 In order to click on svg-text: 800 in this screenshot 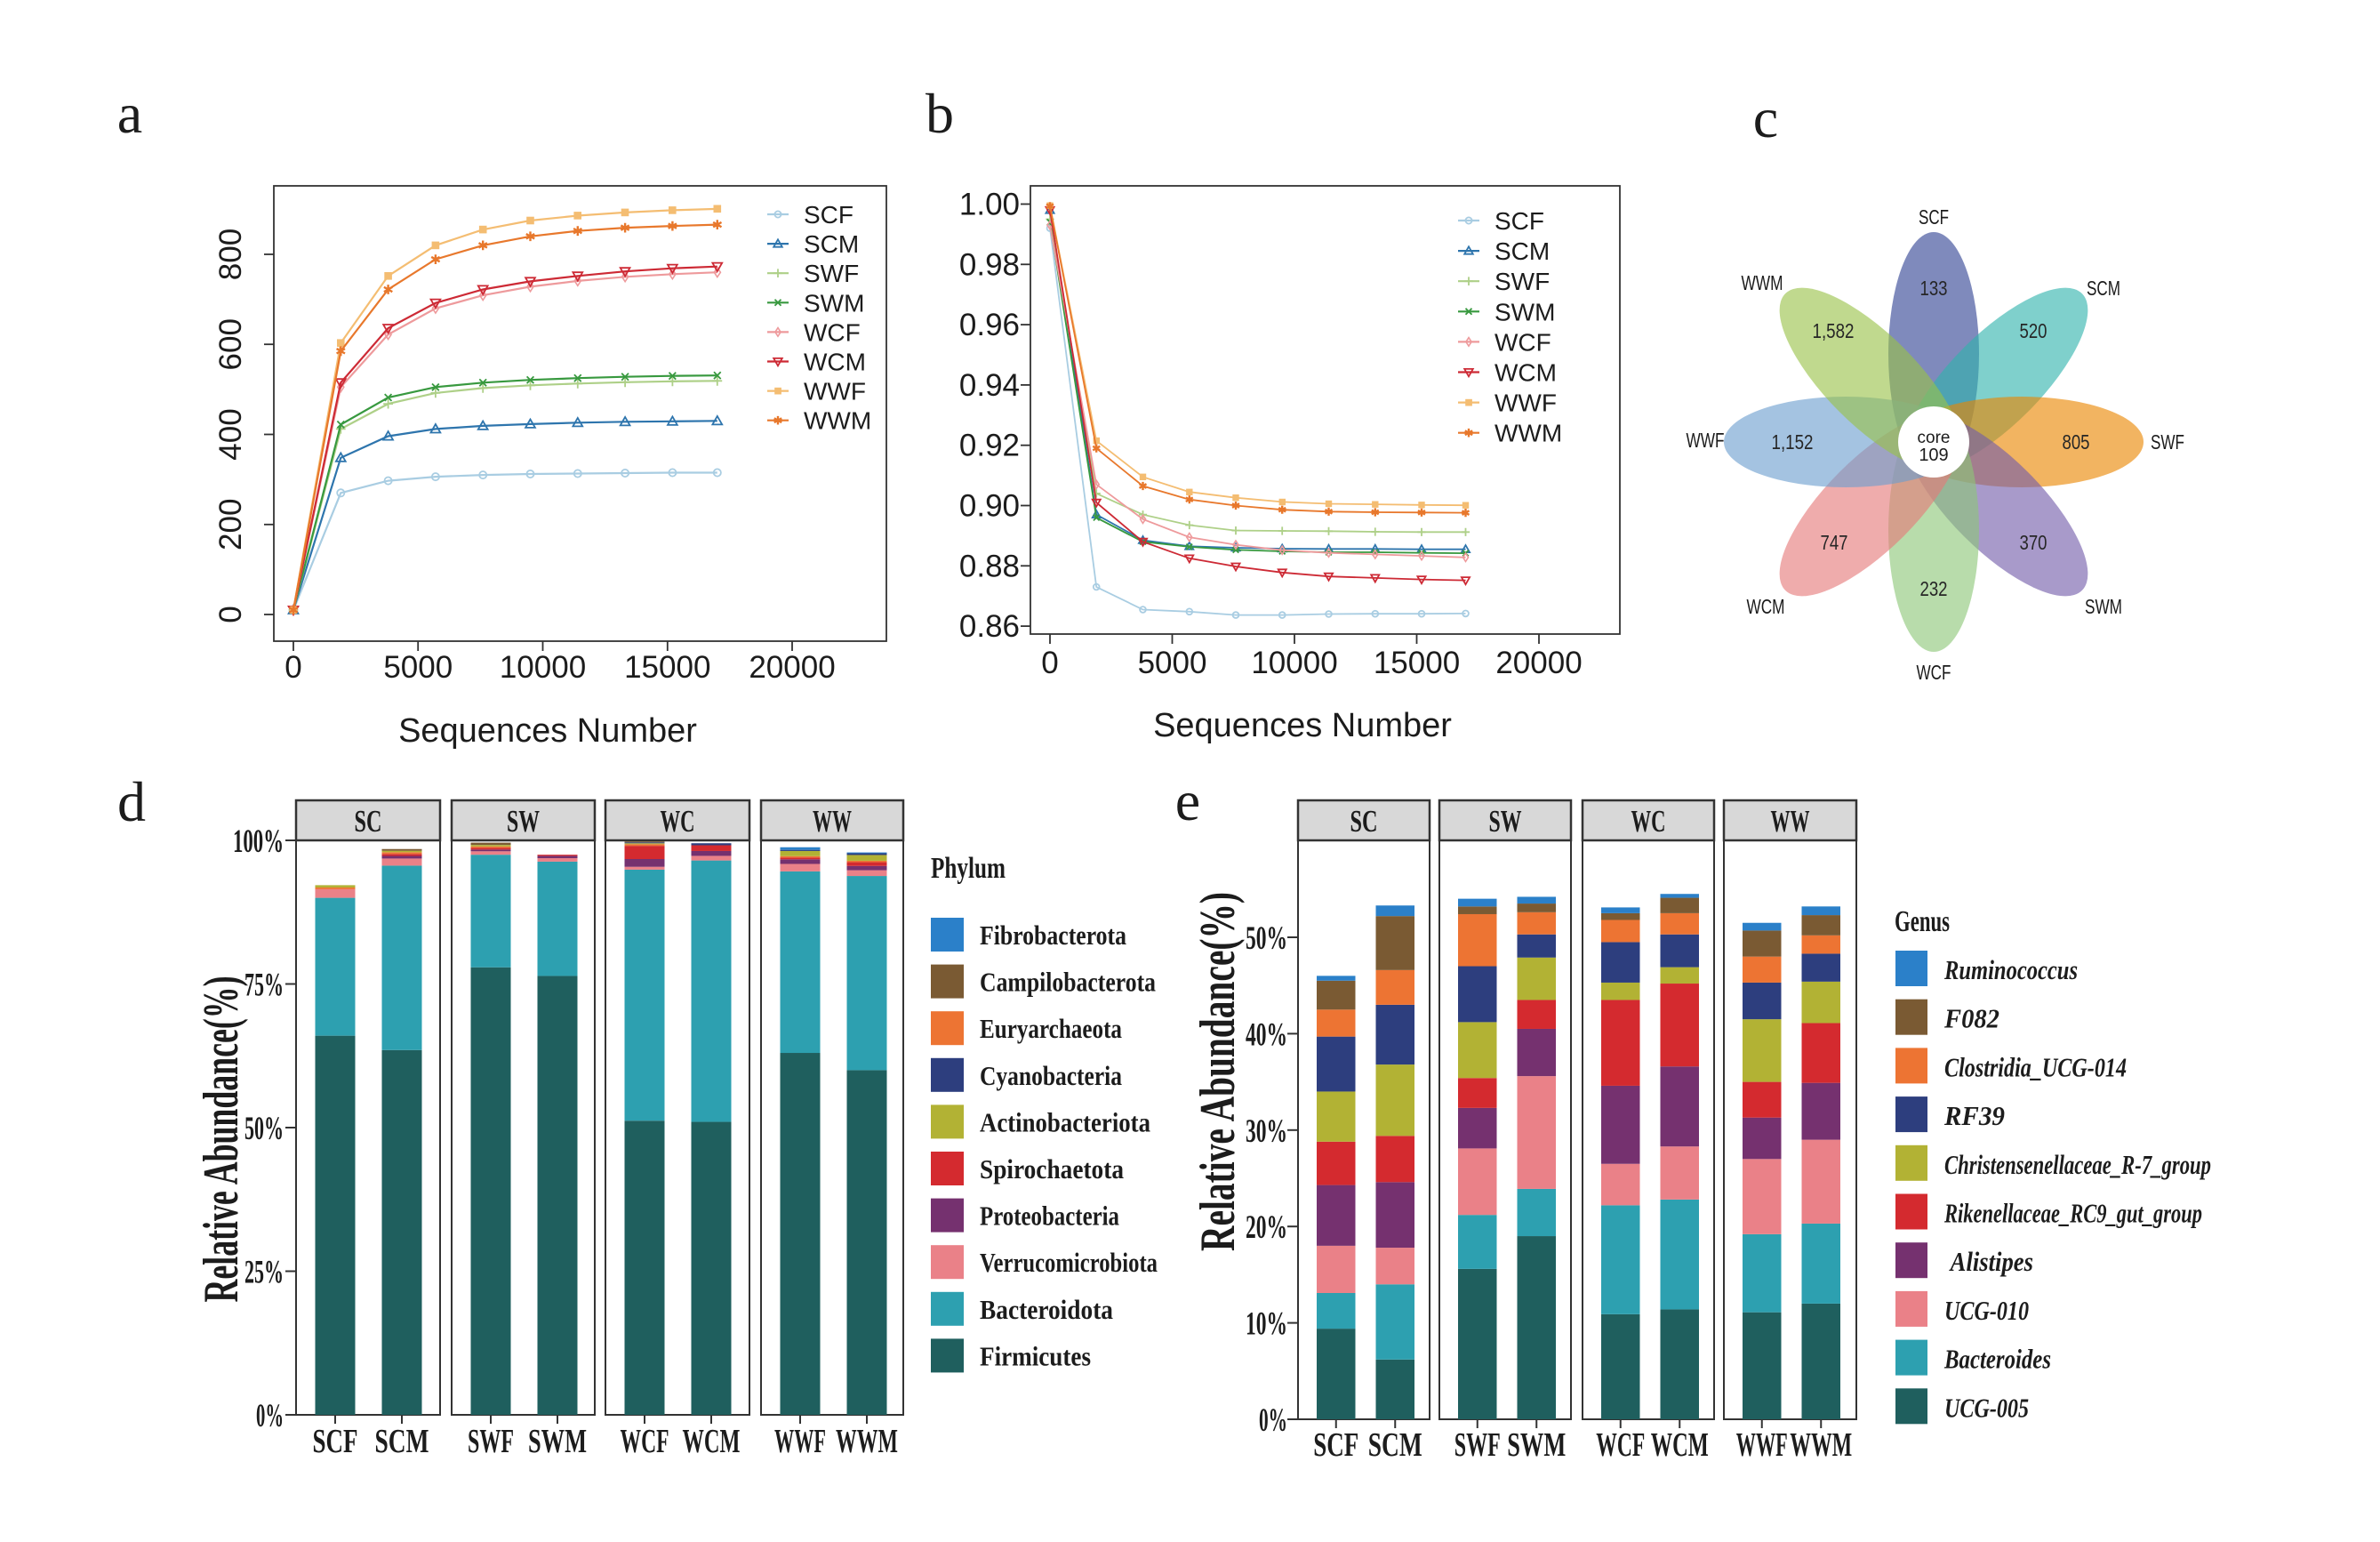, I will do `click(230, 254)`.